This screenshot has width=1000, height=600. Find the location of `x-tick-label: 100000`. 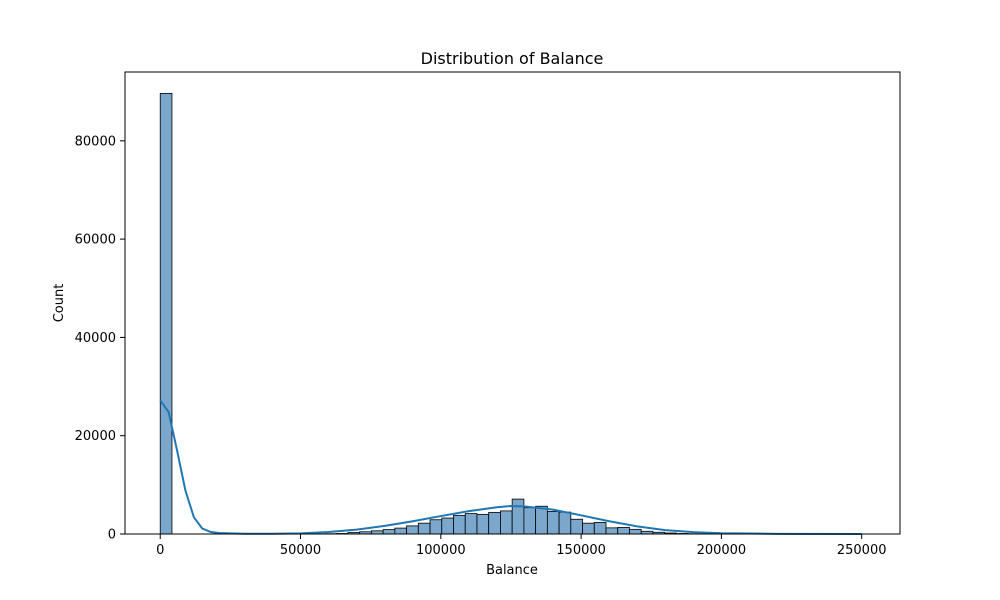

x-tick-label: 100000 is located at coordinates (441, 550).